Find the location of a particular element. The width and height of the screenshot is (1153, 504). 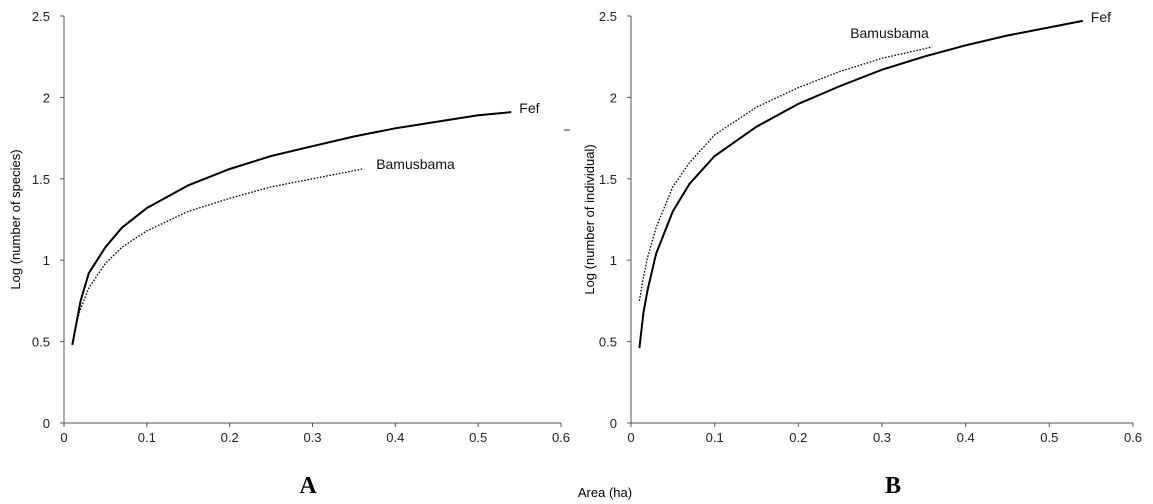

y-axis-label: Log (number of species) is located at coordinates (15, 219).